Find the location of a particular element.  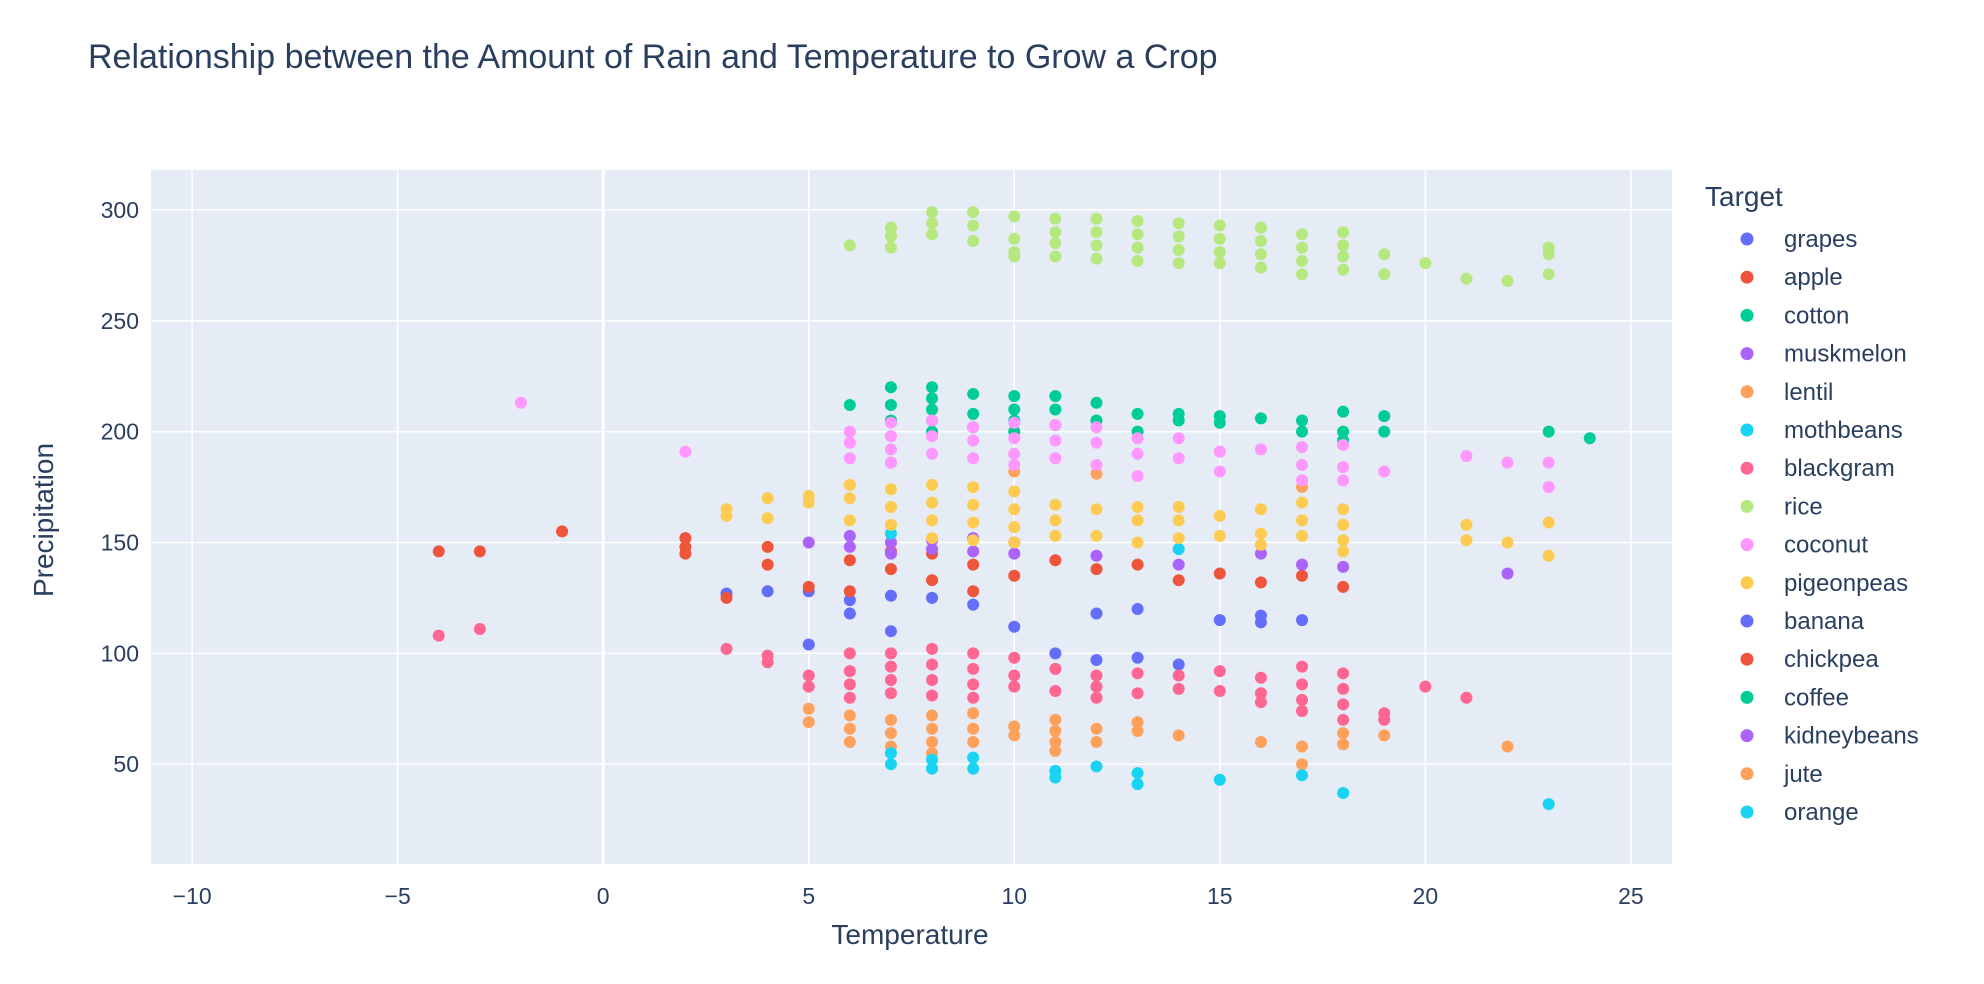

legend-label: mothbeans is located at coordinates (1843, 430).